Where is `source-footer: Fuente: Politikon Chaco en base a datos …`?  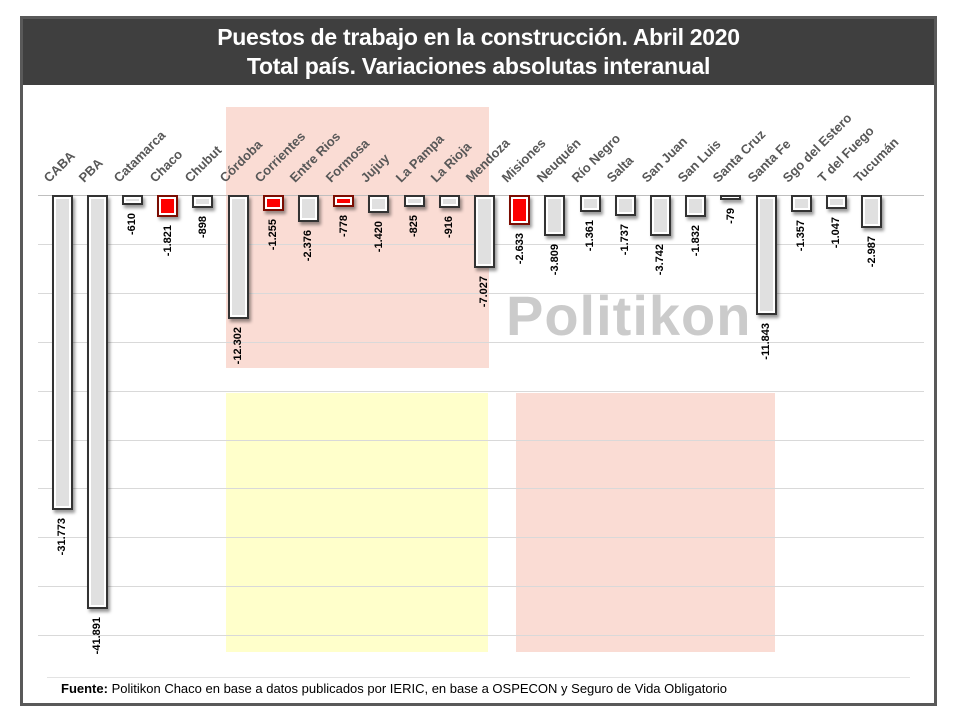
source-footer: Fuente: Politikon Chaco en base a datos … is located at coordinates (478, 688).